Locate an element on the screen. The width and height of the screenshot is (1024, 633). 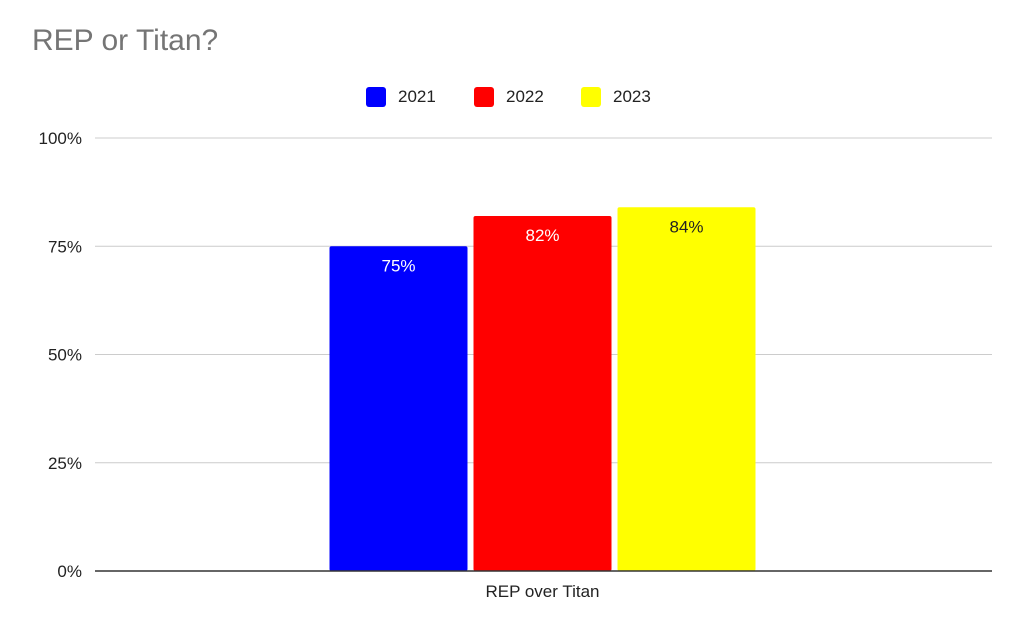
legend-swatch-2022 is located at coordinates (484, 97).